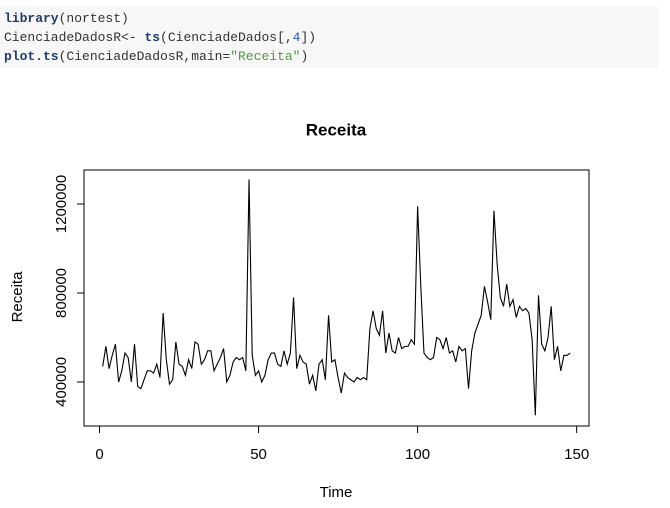  I want to click on code-token: 4, so click(296, 37).